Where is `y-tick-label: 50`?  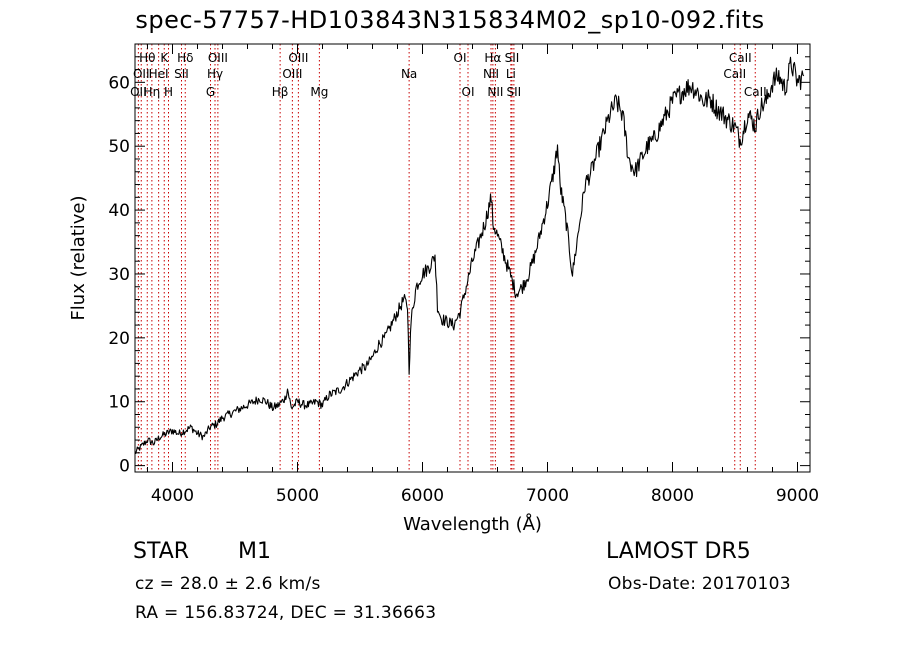 y-tick-label: 50 is located at coordinates (119, 147).